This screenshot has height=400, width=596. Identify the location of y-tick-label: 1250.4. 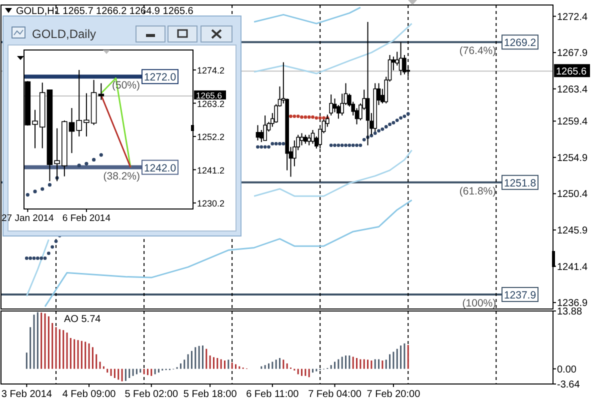
(572, 194).